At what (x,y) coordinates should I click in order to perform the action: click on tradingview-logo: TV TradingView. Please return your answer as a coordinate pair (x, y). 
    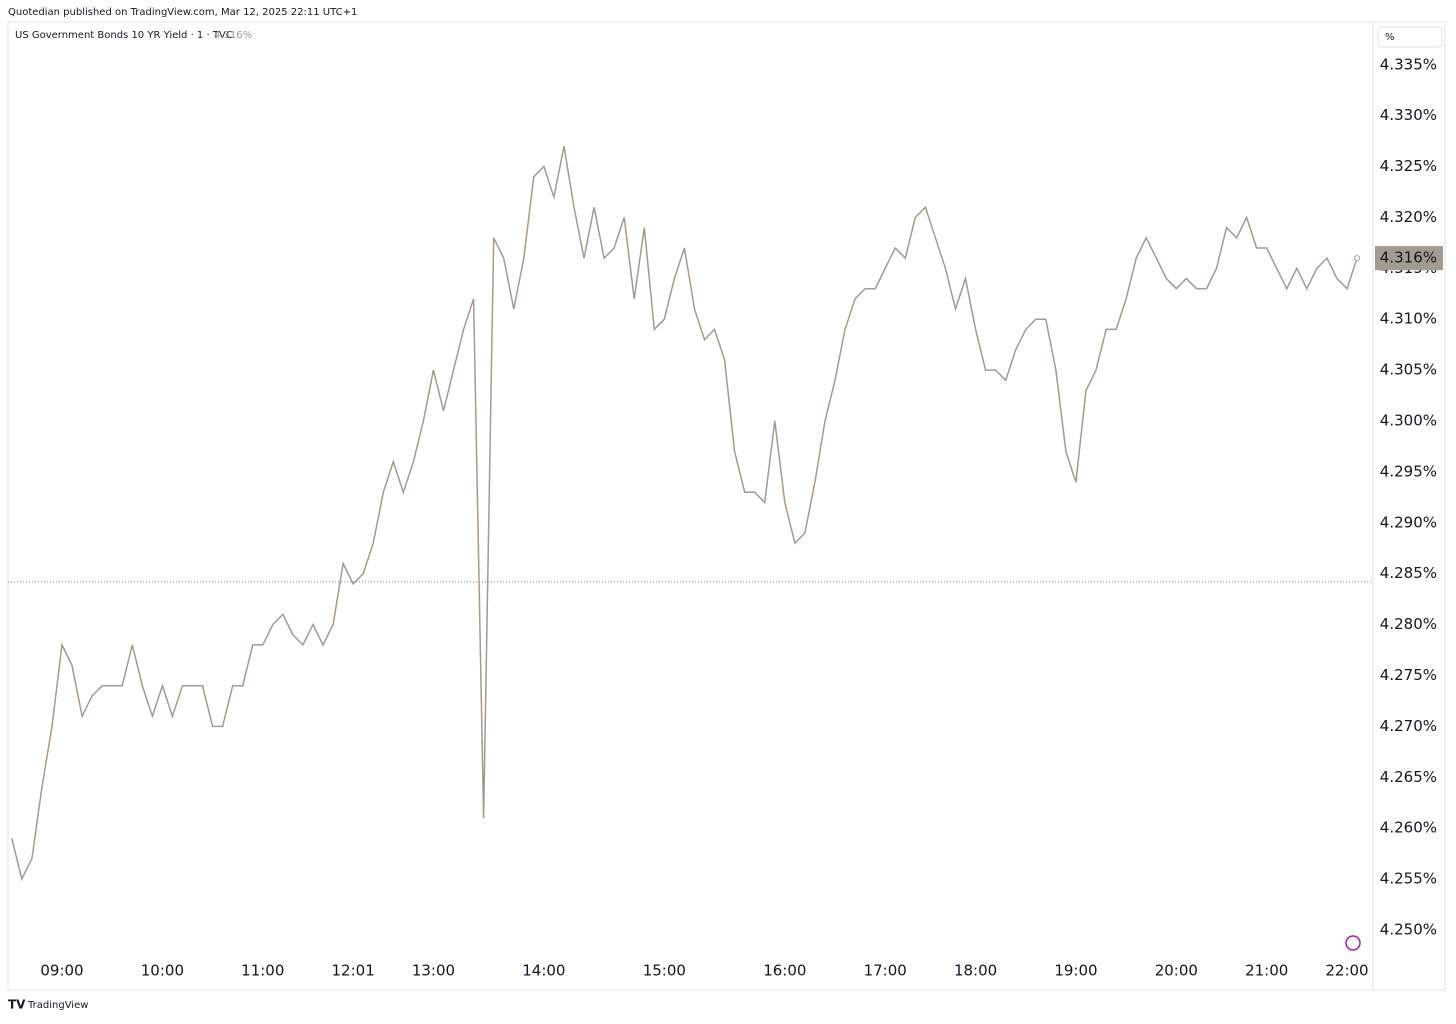
    Looking at the image, I should click on (48, 1005).